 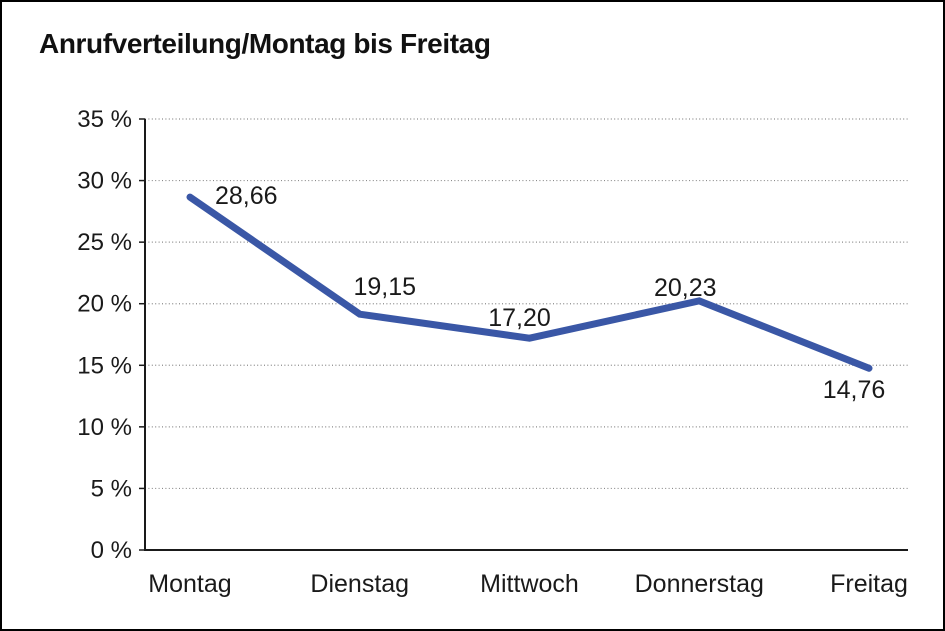 I want to click on y-tick-label: 30 %, so click(x=104, y=181).